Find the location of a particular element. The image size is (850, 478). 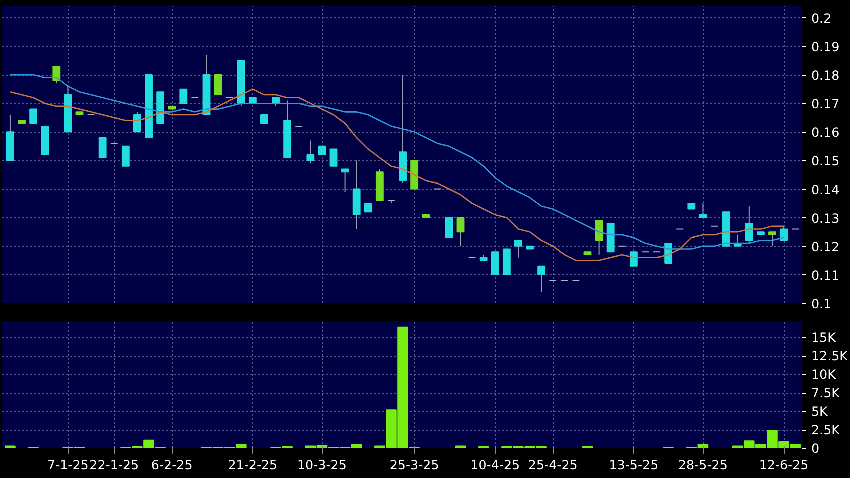

x-tick-label: 10-4-25 is located at coordinates (495, 465).